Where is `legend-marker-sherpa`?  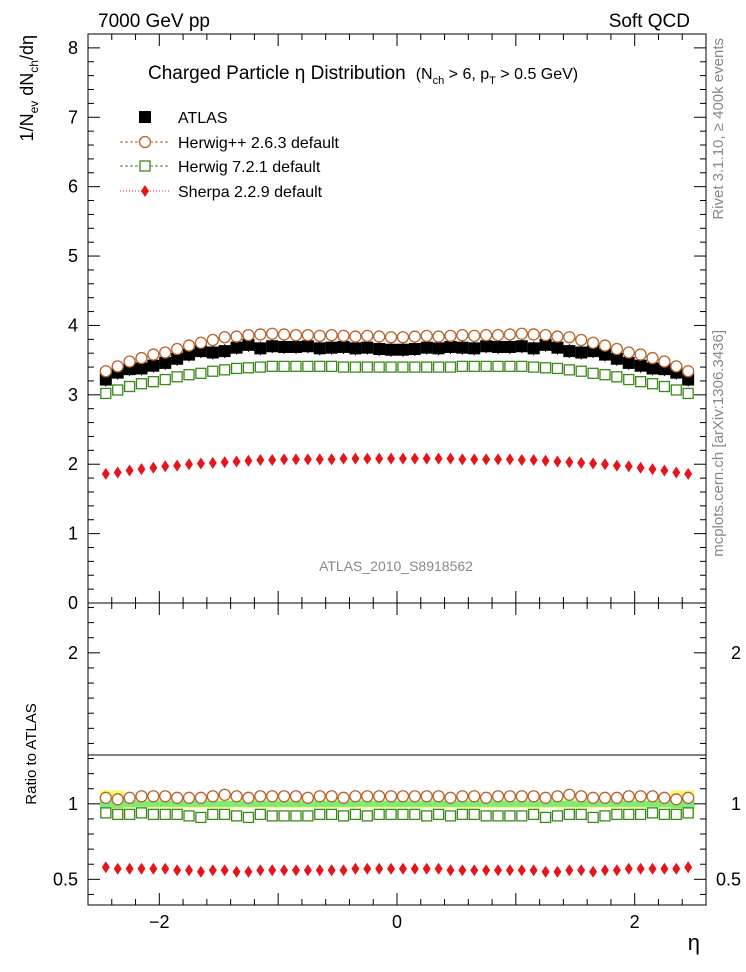 legend-marker-sherpa is located at coordinates (145, 191).